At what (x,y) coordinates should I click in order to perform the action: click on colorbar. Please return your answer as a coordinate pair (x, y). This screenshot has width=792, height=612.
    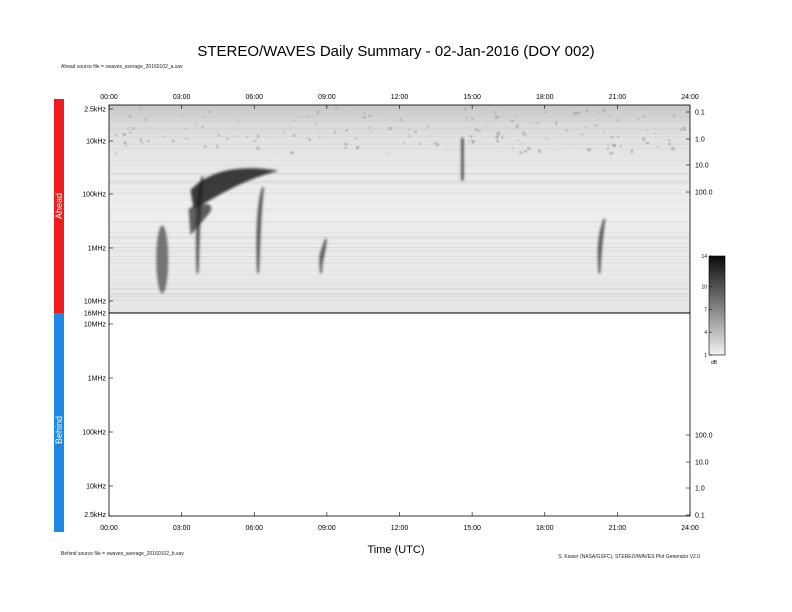
    Looking at the image, I should click on (717, 305).